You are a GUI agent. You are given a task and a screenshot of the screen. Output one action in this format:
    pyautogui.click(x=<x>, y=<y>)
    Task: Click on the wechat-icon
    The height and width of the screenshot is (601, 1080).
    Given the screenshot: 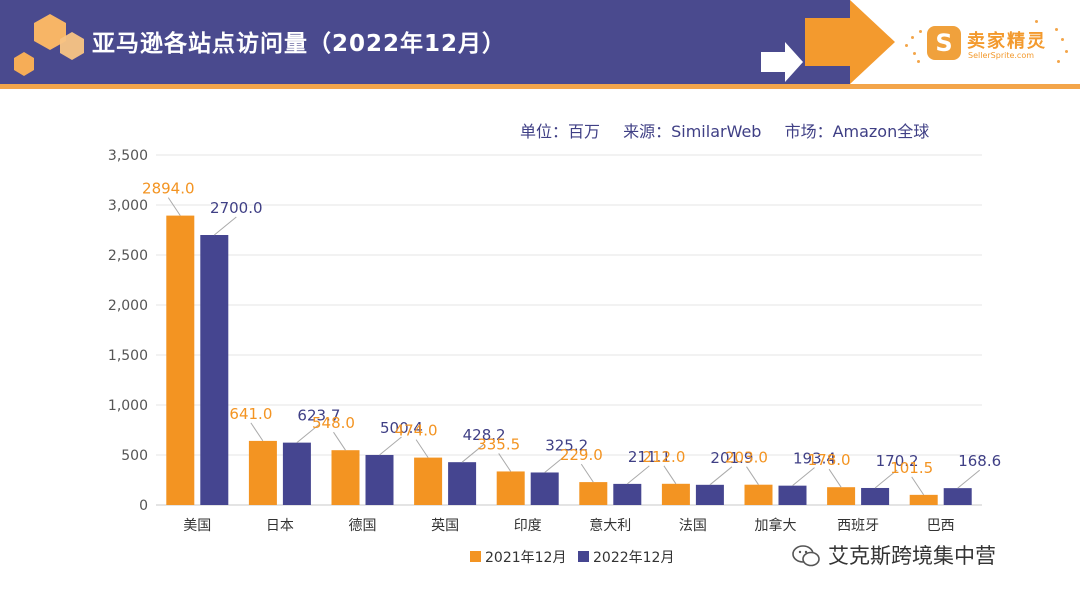 What is the action you would take?
    pyautogui.click(x=806, y=556)
    